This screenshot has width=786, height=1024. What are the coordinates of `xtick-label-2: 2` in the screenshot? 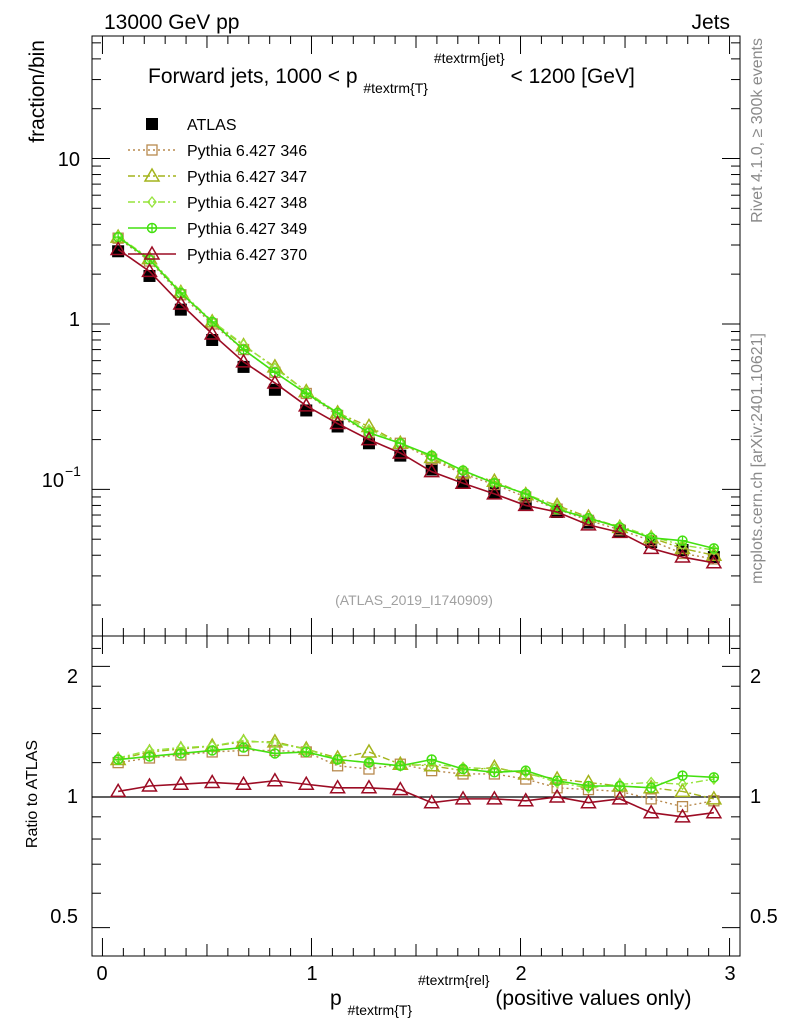 It's located at (520, 974).